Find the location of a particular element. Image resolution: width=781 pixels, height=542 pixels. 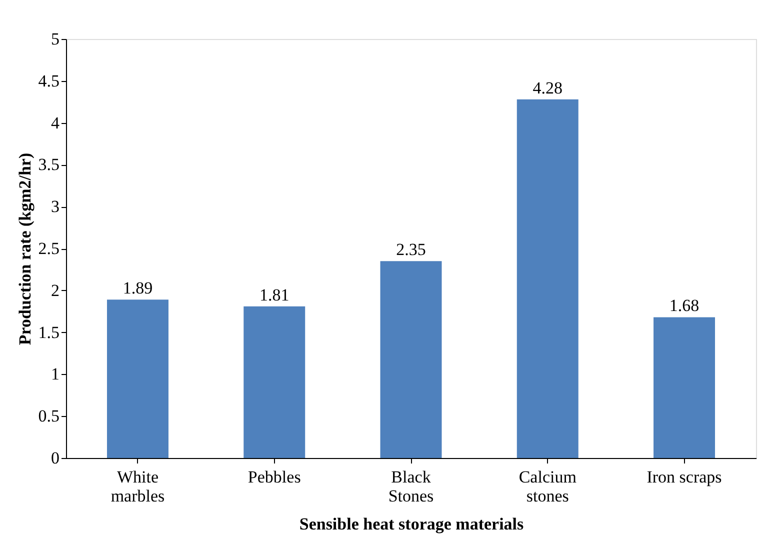

y-tick-label: 4.5 is located at coordinates (49, 80).